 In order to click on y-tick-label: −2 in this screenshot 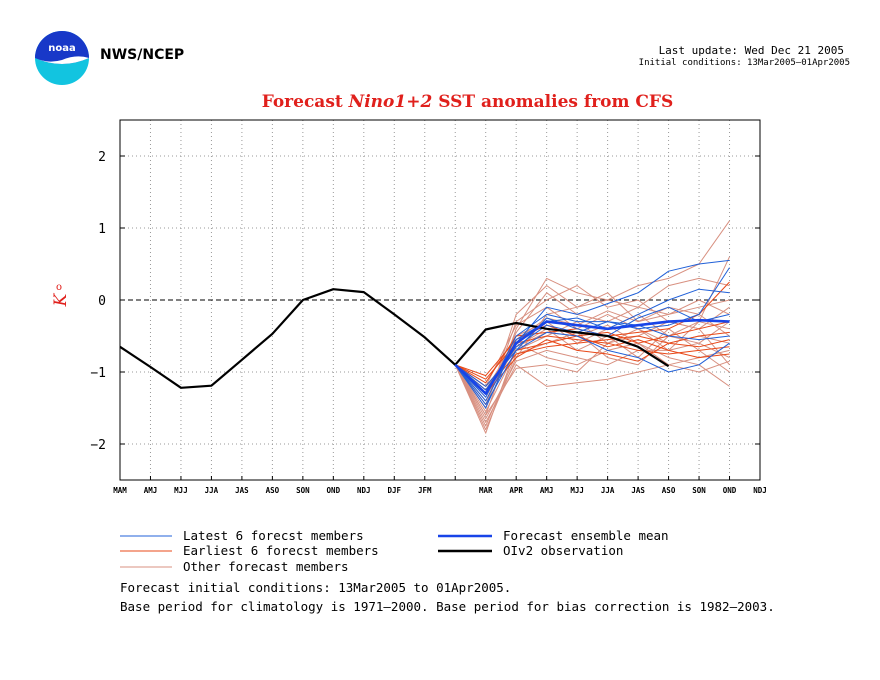, I will do `click(98, 445)`.